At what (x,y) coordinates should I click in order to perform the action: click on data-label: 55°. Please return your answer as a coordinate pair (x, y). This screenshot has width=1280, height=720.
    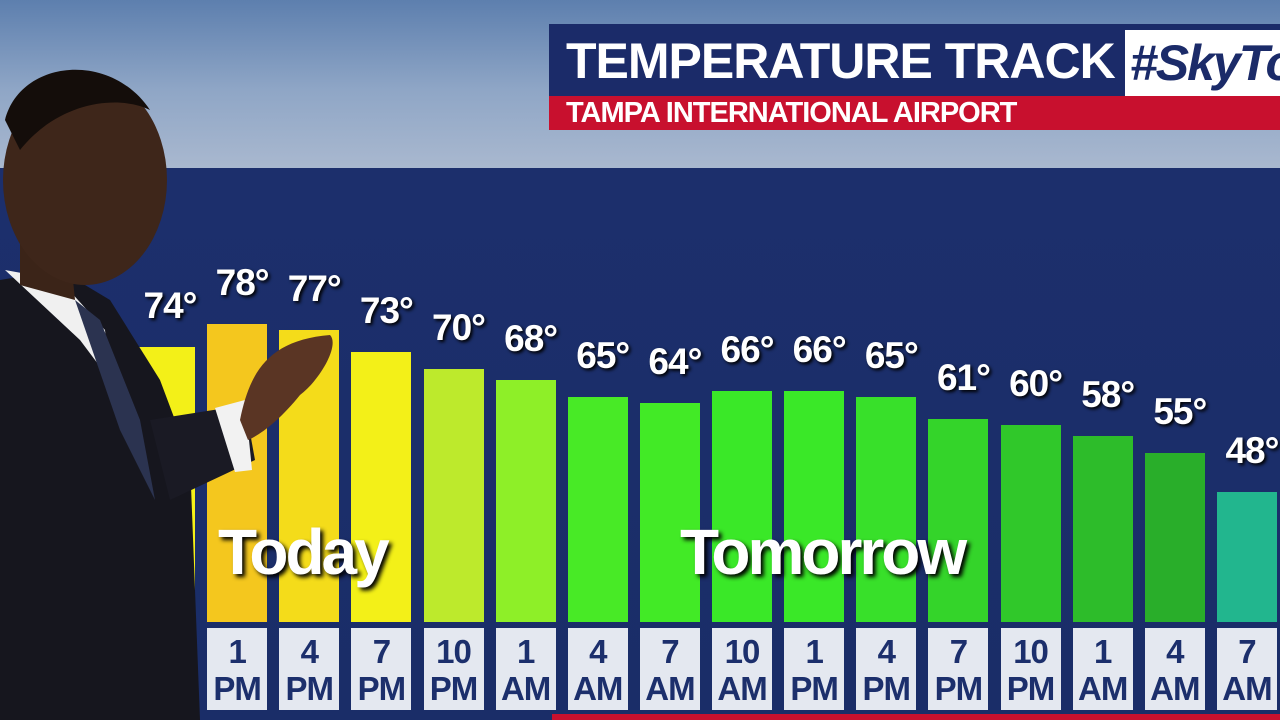
    Looking at the image, I should click on (1180, 411).